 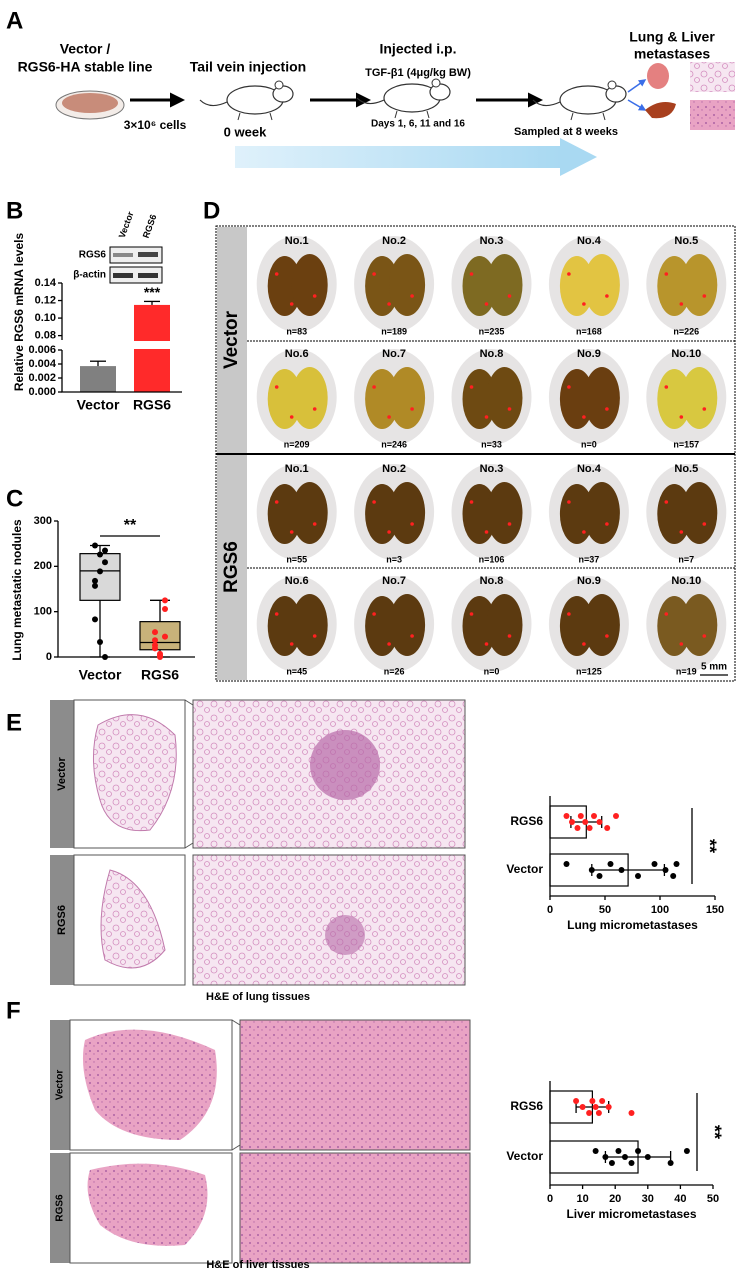 I want to click on y-tick-label: 0.14, so click(x=46, y=283).